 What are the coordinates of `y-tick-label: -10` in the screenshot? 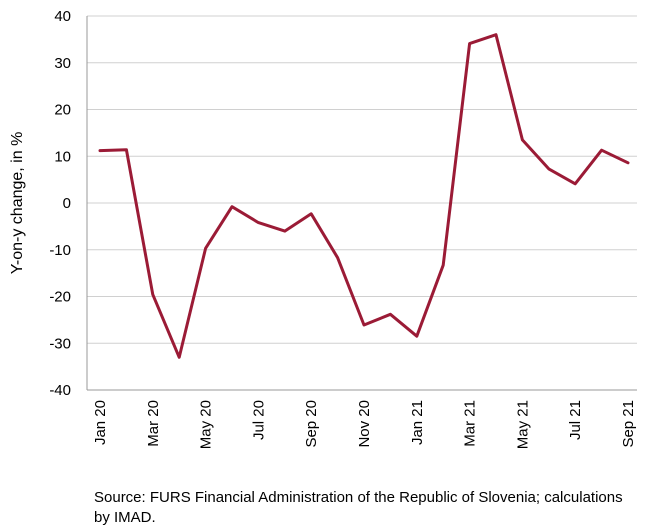 It's located at (60, 250).